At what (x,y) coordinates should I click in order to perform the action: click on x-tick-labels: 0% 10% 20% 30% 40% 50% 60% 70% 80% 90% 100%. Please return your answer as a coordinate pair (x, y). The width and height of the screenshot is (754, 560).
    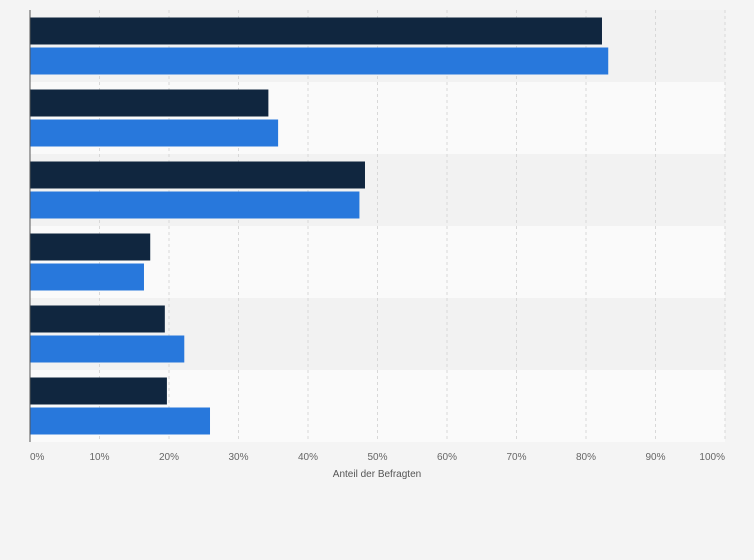
    Looking at the image, I should click on (377, 457).